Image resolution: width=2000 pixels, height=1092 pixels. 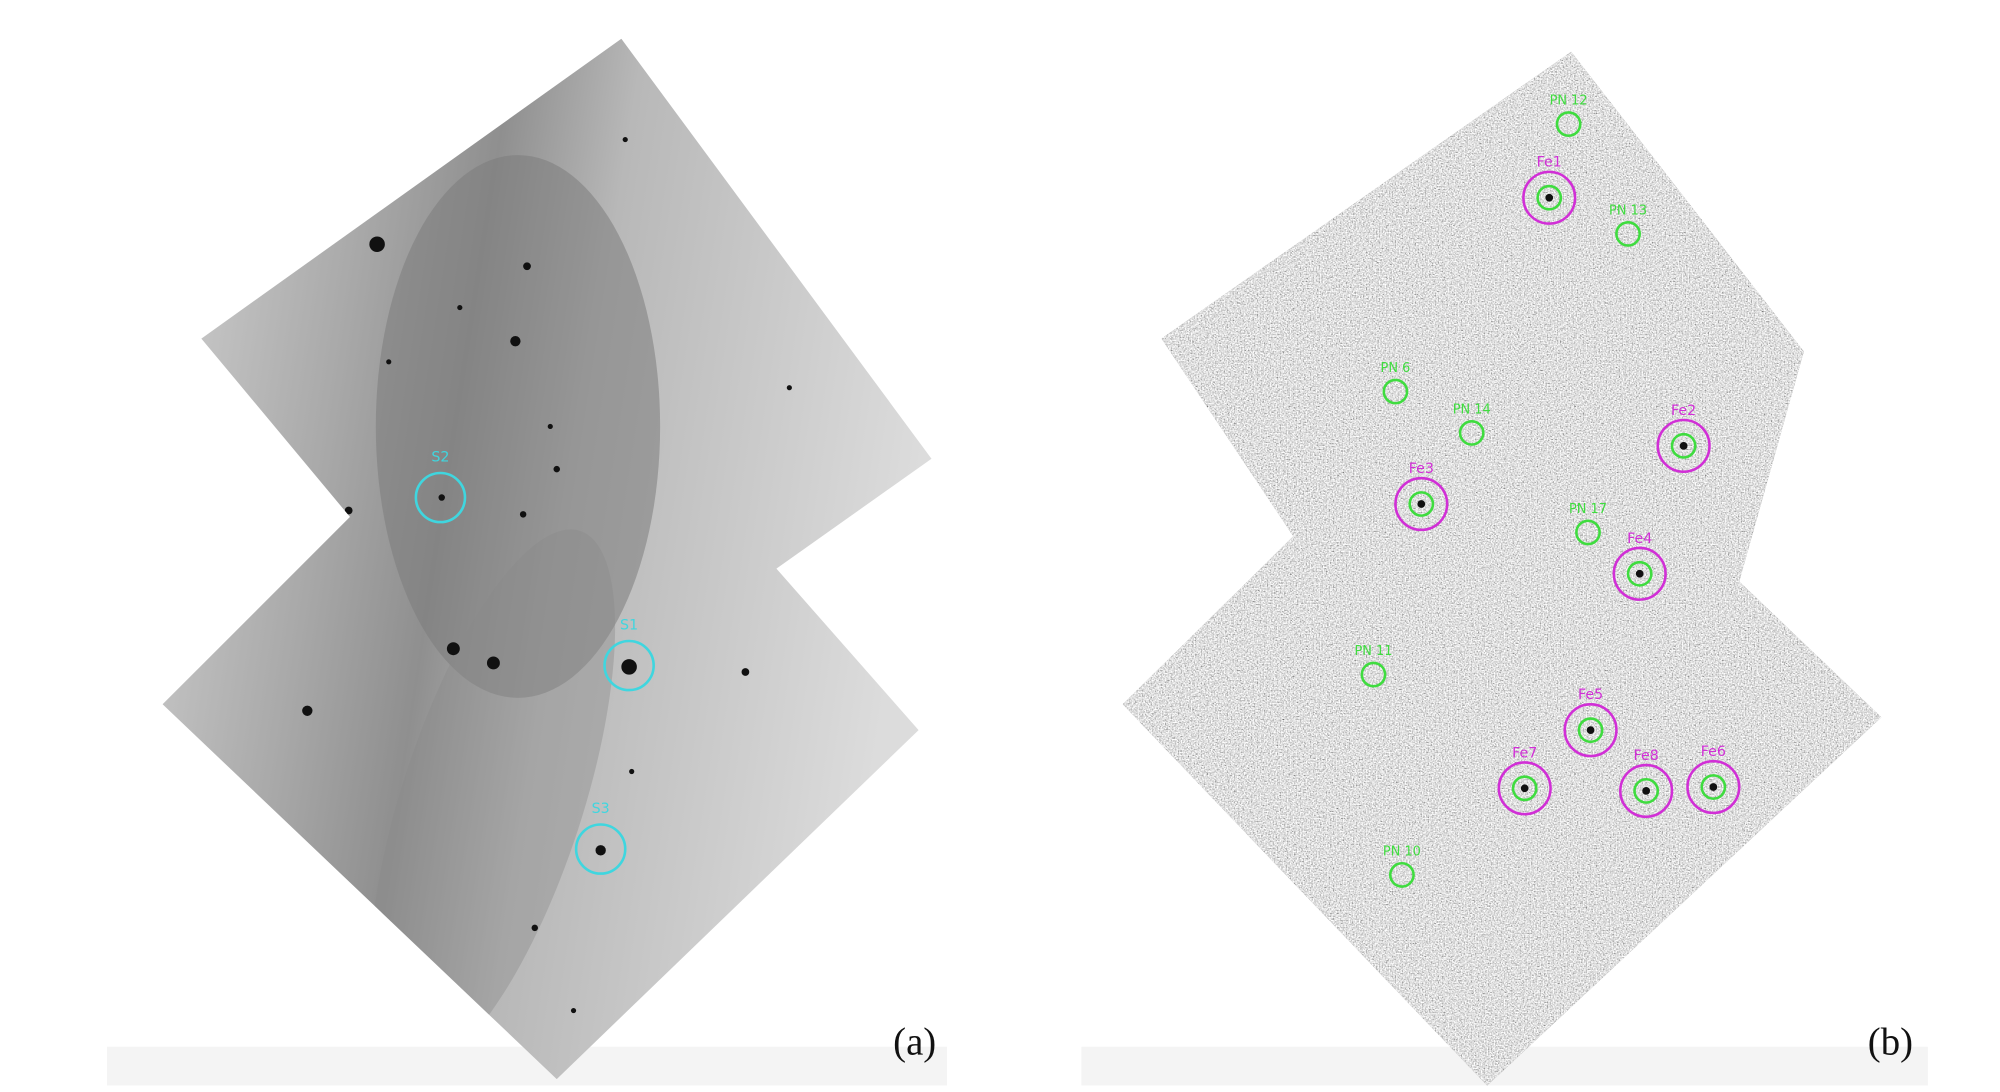 I want to click on footer-shade, so click(x=527, y=1066).